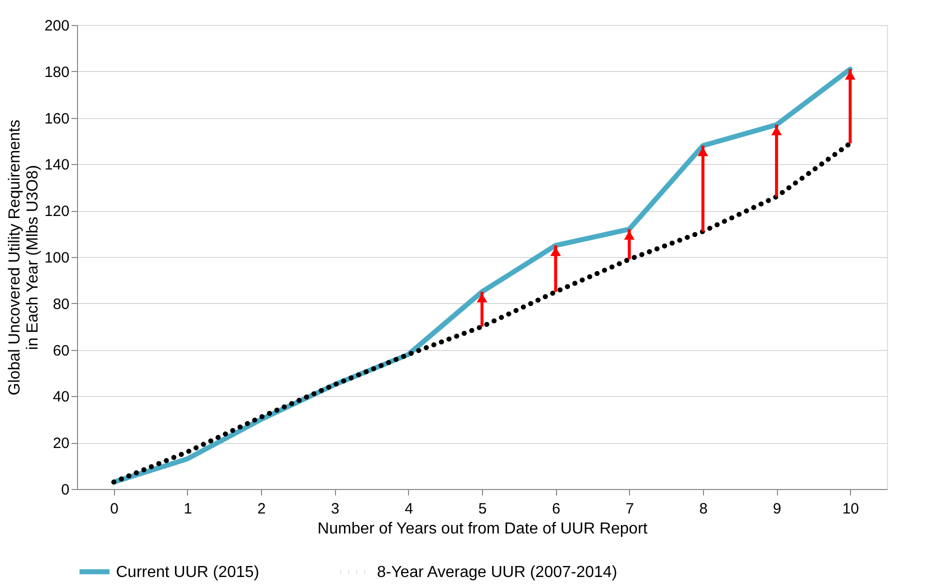 This screenshot has height=586, width=933. Describe the element at coordinates (409, 509) in the screenshot. I see `x-tick-label: 4` at that location.